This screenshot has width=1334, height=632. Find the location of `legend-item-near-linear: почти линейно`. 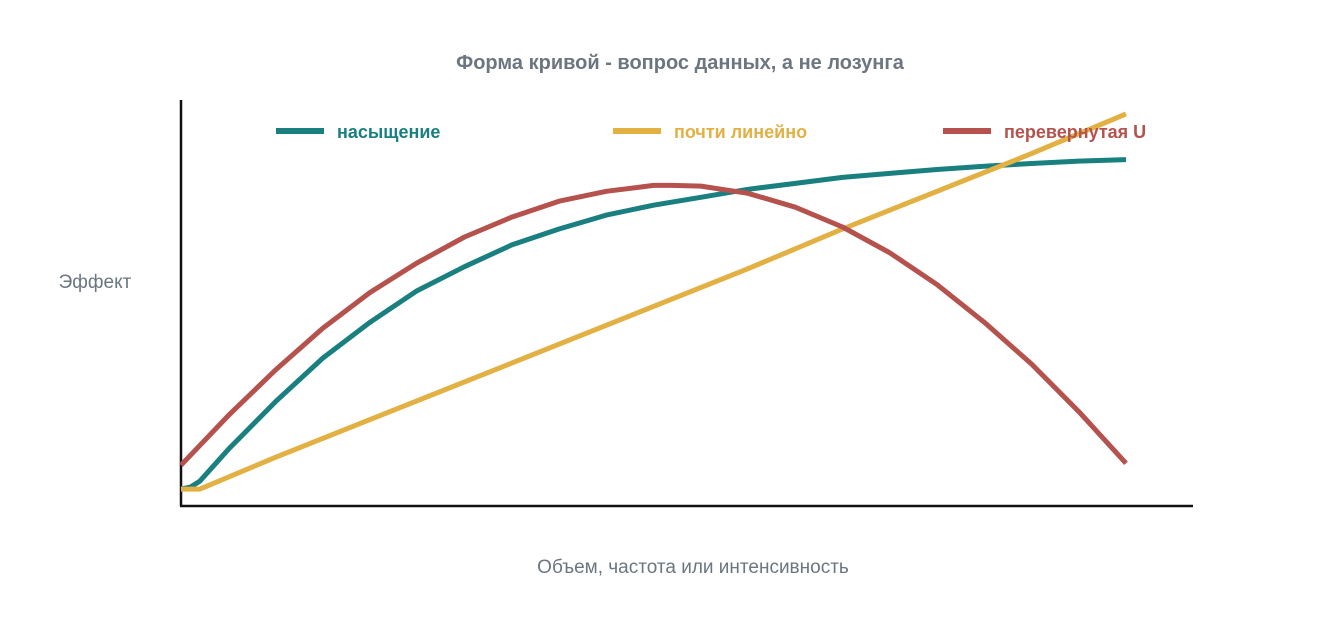

legend-item-near-linear: почти линейно is located at coordinates (710, 132).